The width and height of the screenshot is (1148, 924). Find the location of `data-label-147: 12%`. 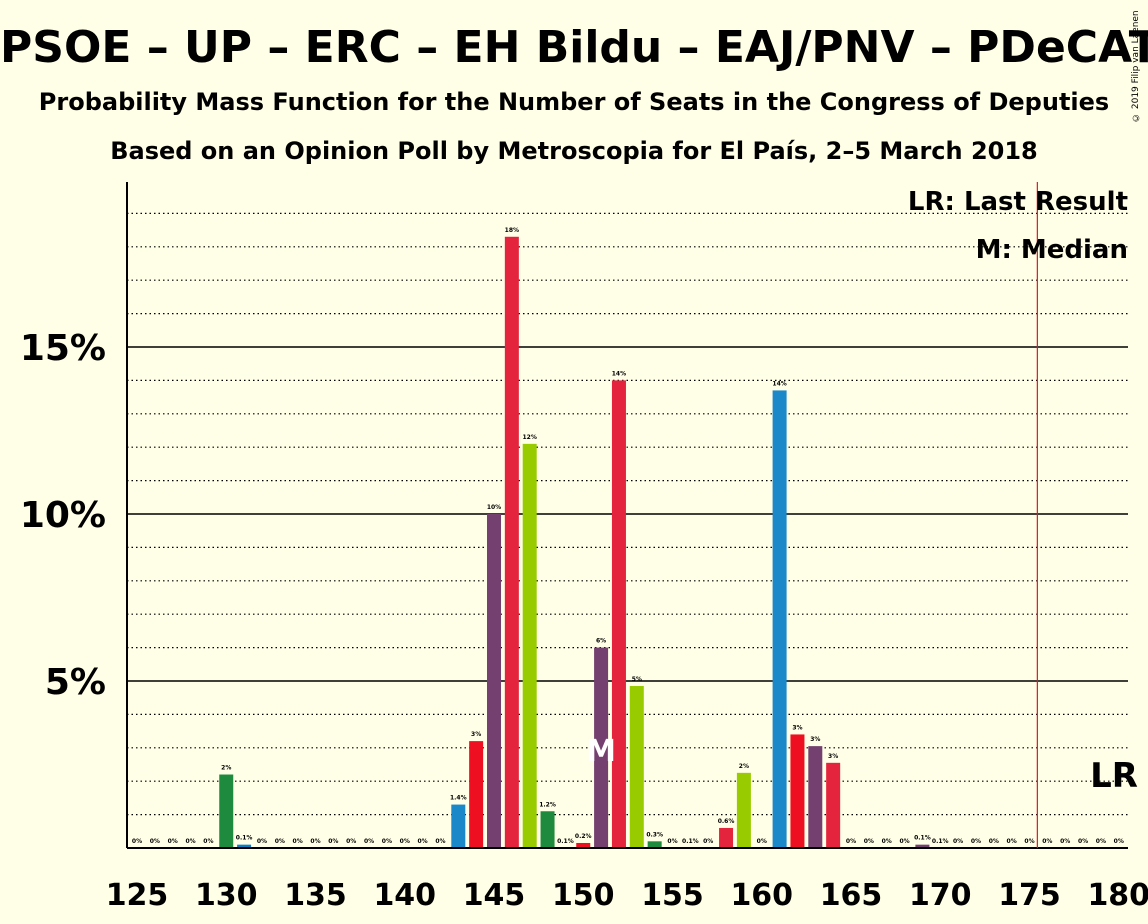

data-label-147: 12% is located at coordinates (530, 437).